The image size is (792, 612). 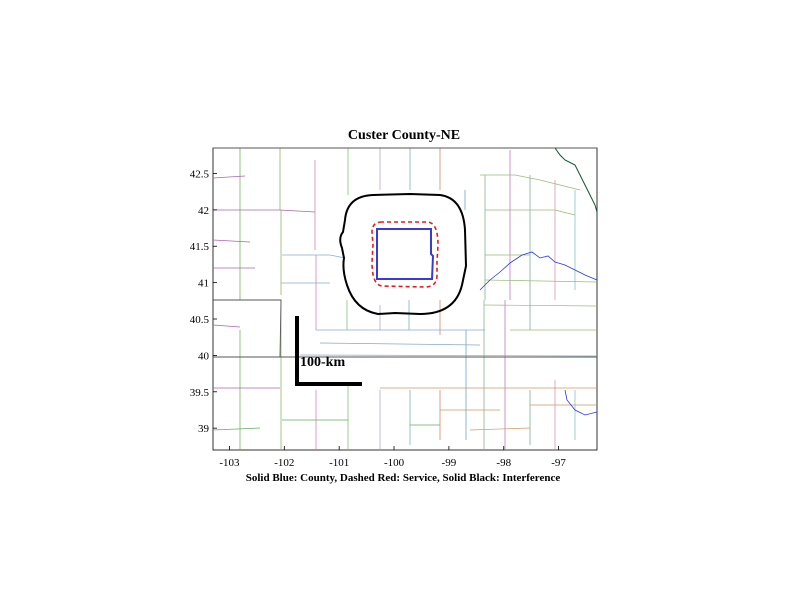 What do you see at coordinates (229, 463) in the screenshot?
I see `x-tick-label: -103` at bounding box center [229, 463].